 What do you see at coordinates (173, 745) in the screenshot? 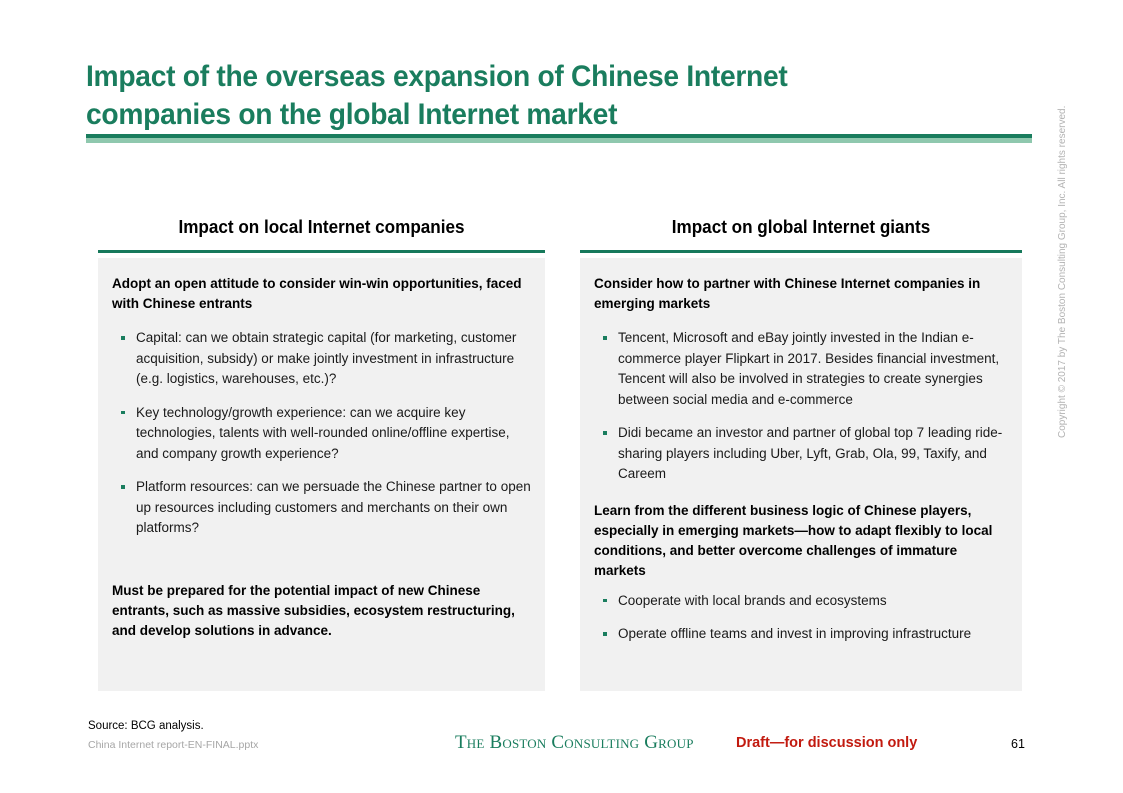
I see `filename-label: China Internet report-EN-FINAL.pptx` at bounding box center [173, 745].